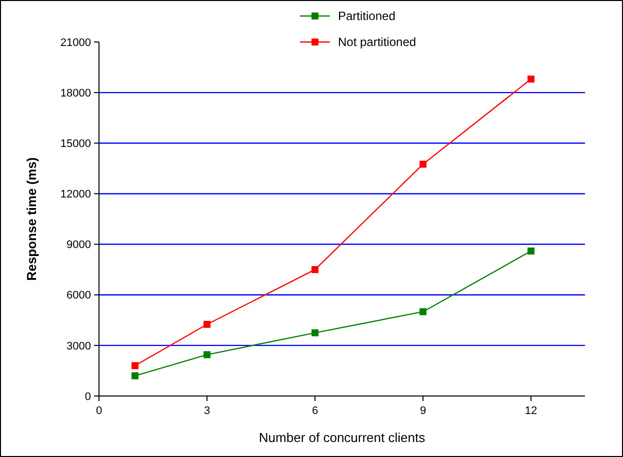  Describe the element at coordinates (377, 42) in the screenshot. I see `legend-label: Not partitioned` at that location.